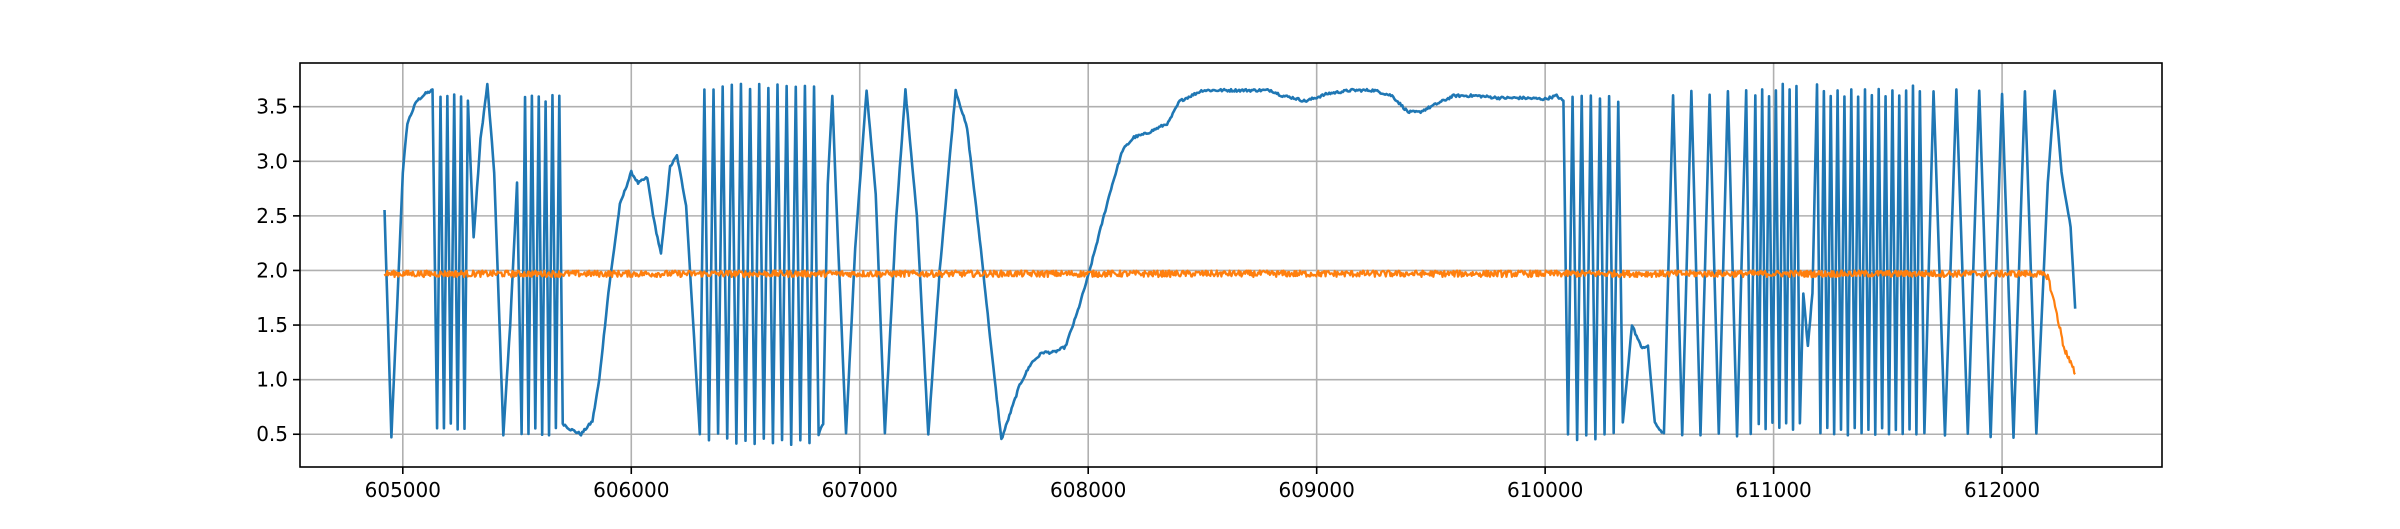 The height and width of the screenshot is (529, 2400). What do you see at coordinates (272, 325) in the screenshot?
I see `y-tick-label: 1.5` at bounding box center [272, 325].